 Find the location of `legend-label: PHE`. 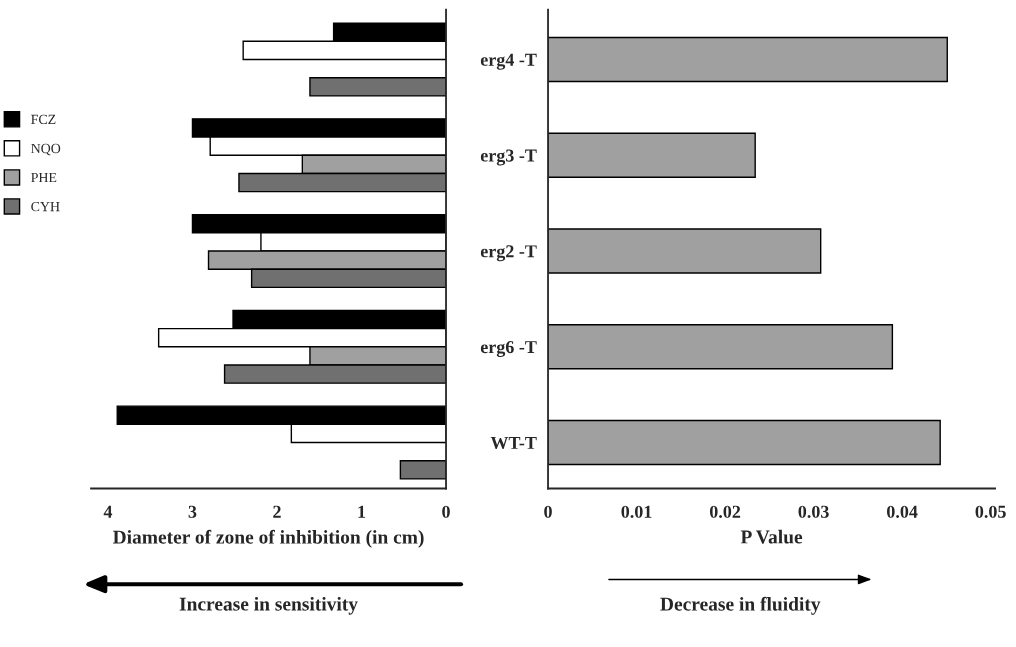

legend-label: PHE is located at coordinates (44, 177).